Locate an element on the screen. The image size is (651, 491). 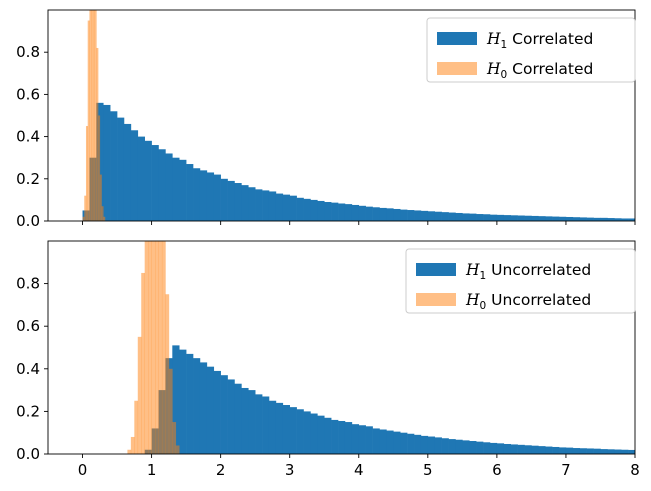
bottom-series-h0 is located at coordinates (153, 347).